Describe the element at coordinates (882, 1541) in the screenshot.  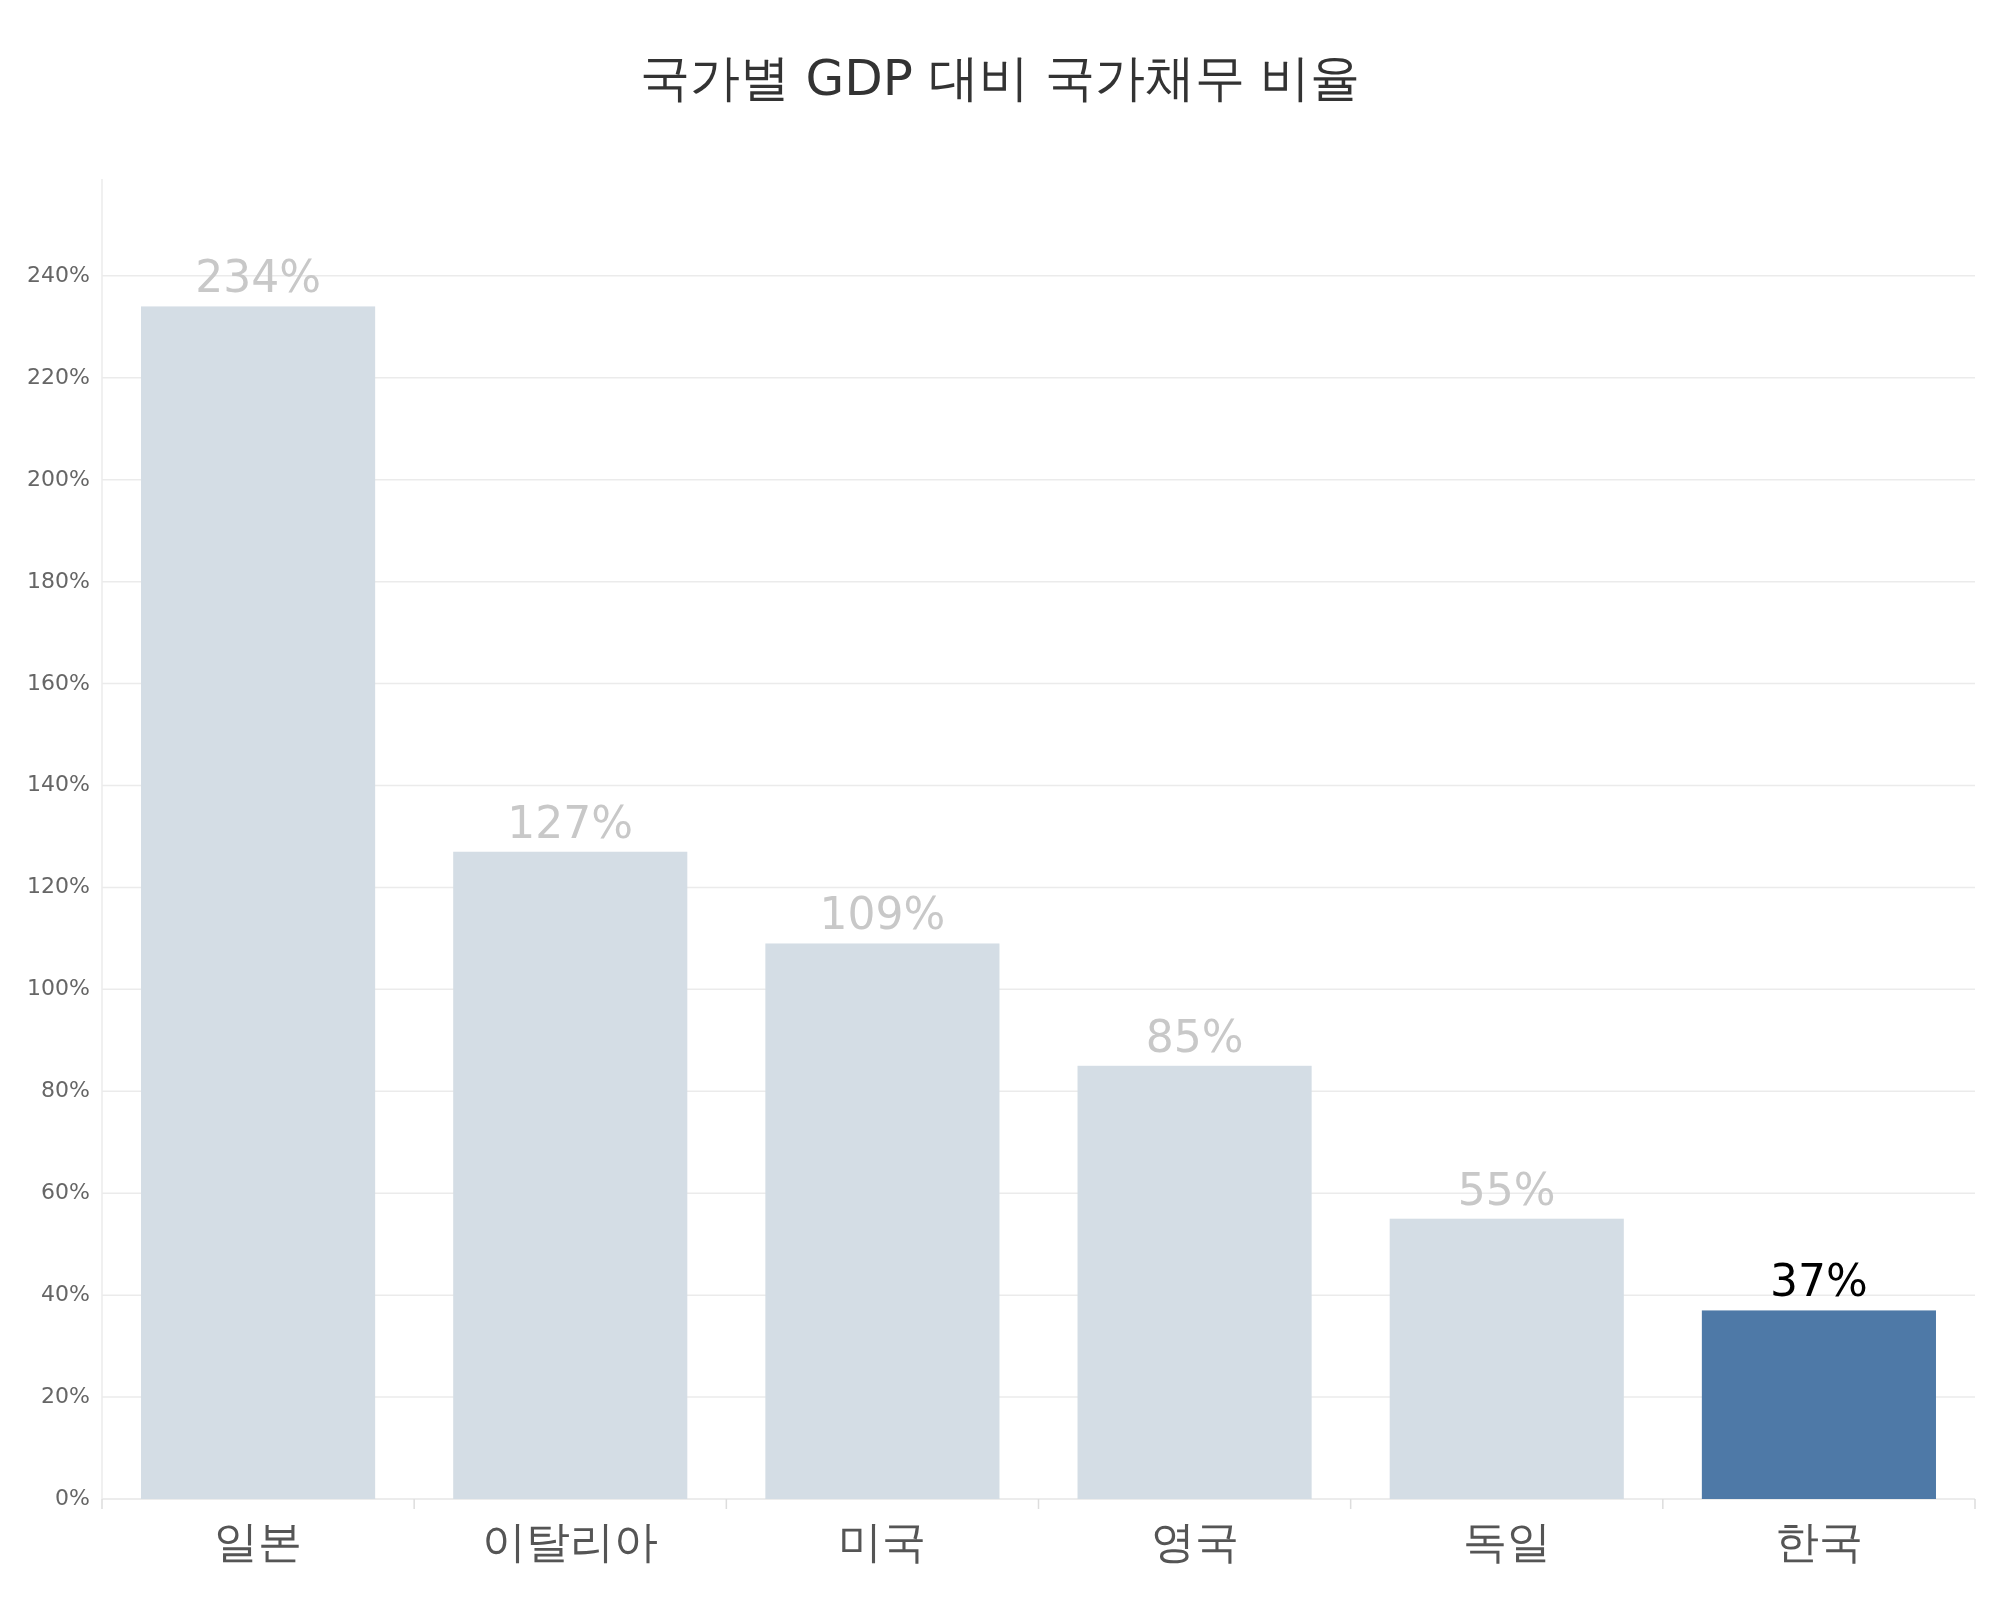
I see `x-tick-label: 미국` at that location.